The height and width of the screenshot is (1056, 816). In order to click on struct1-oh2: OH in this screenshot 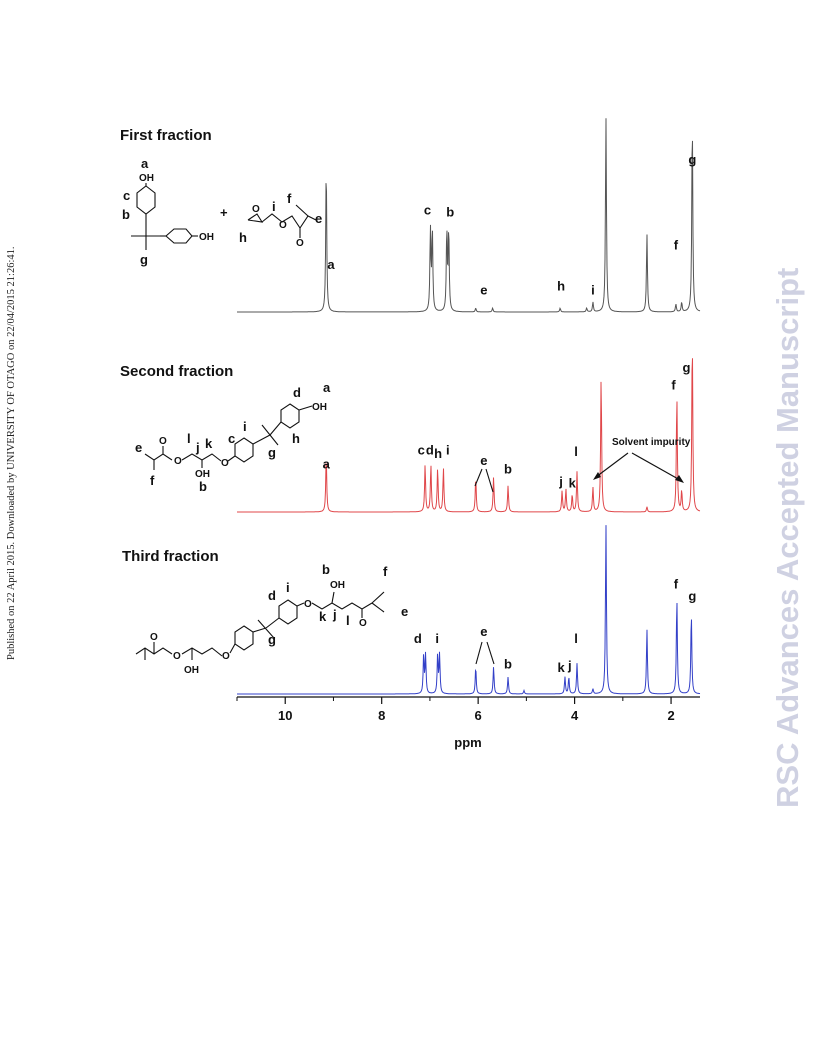, I will do `click(206, 237)`.